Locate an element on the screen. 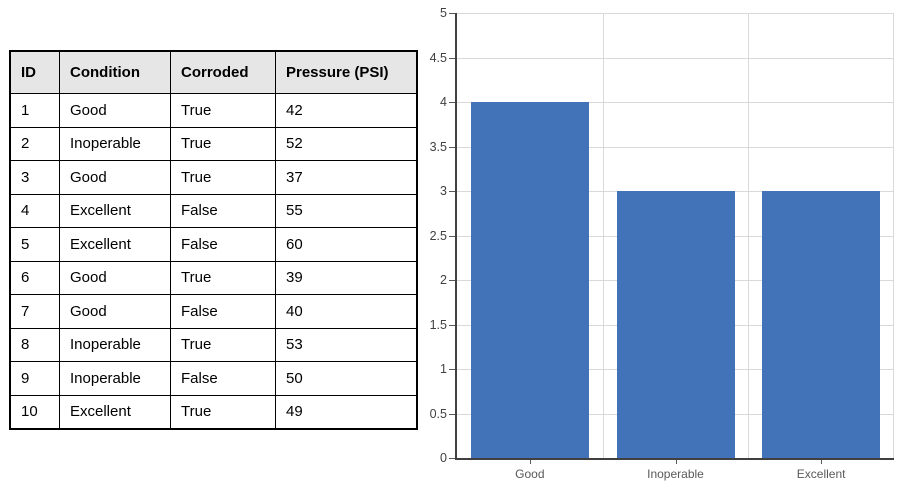  table-row: 5 Excellent False 60 is located at coordinates (213, 244).